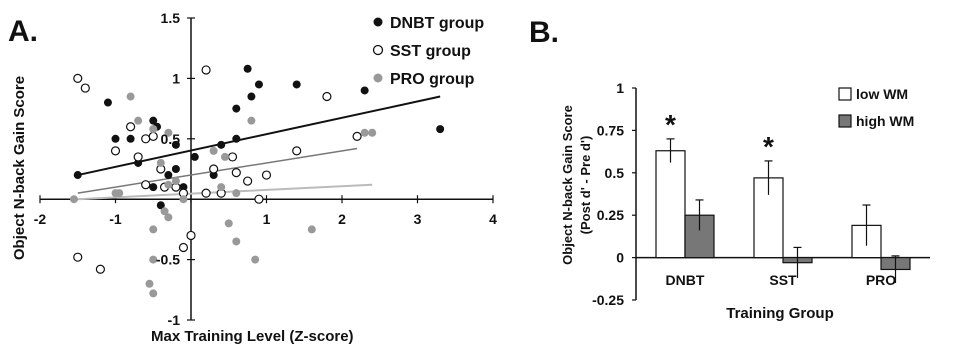  I want to click on scatter-legend: DNBT group SST group PRO group, so click(428, 51).